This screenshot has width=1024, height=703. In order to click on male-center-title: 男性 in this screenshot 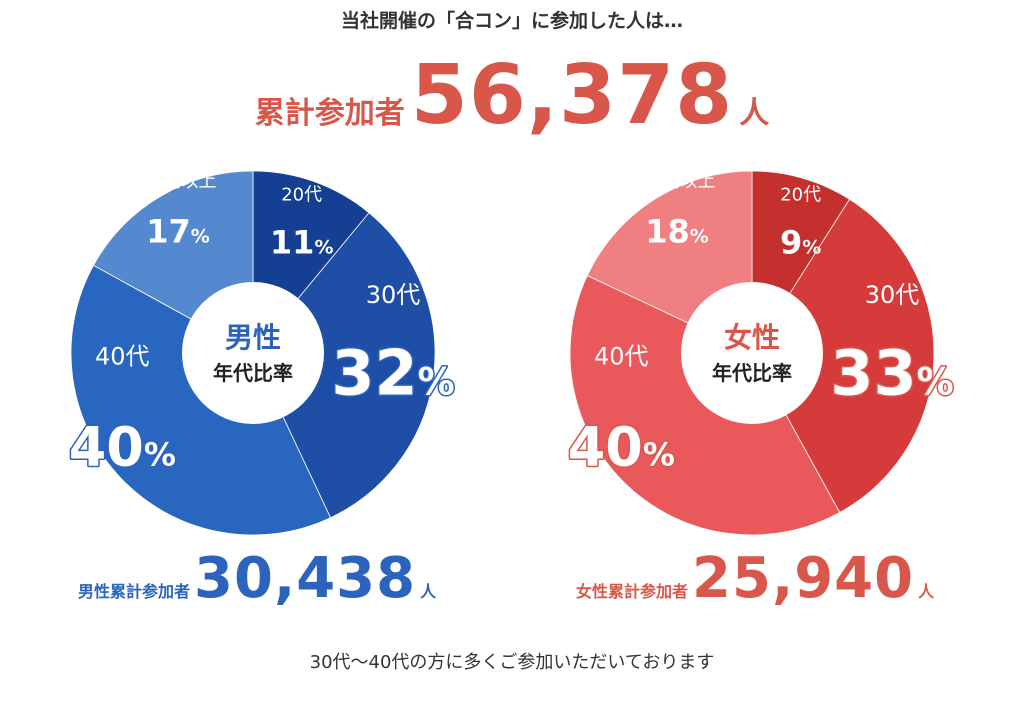, I will do `click(253, 337)`.